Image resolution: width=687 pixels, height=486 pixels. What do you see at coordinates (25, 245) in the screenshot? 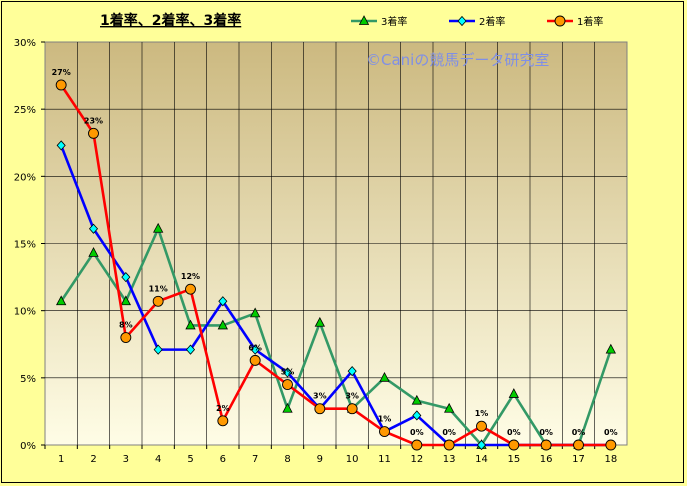
I see `y-tick-label: 15%` at bounding box center [25, 245].